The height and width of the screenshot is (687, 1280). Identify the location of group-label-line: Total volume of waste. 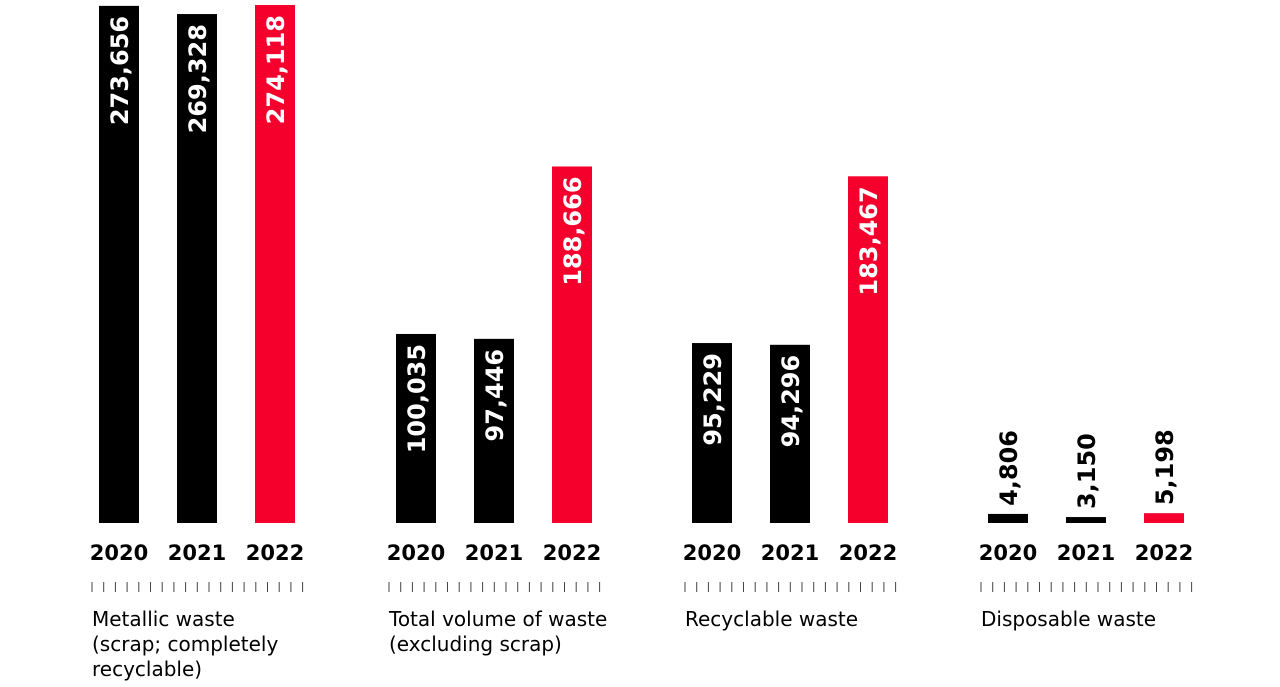
(498, 619).